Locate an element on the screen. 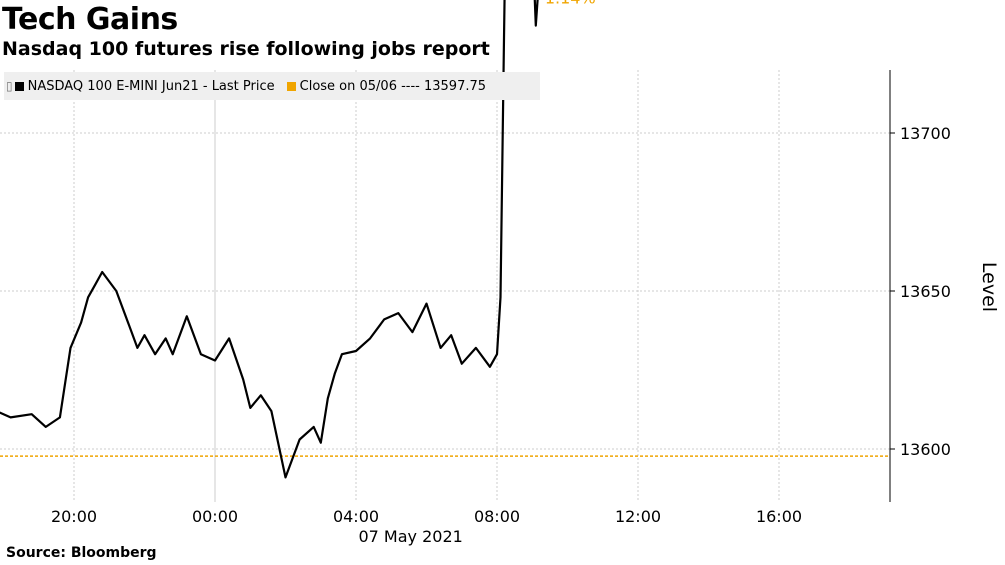  legend-label-last-price: NASDAQ 100 E-MINI Jun21 - Last Price is located at coordinates (151, 86).